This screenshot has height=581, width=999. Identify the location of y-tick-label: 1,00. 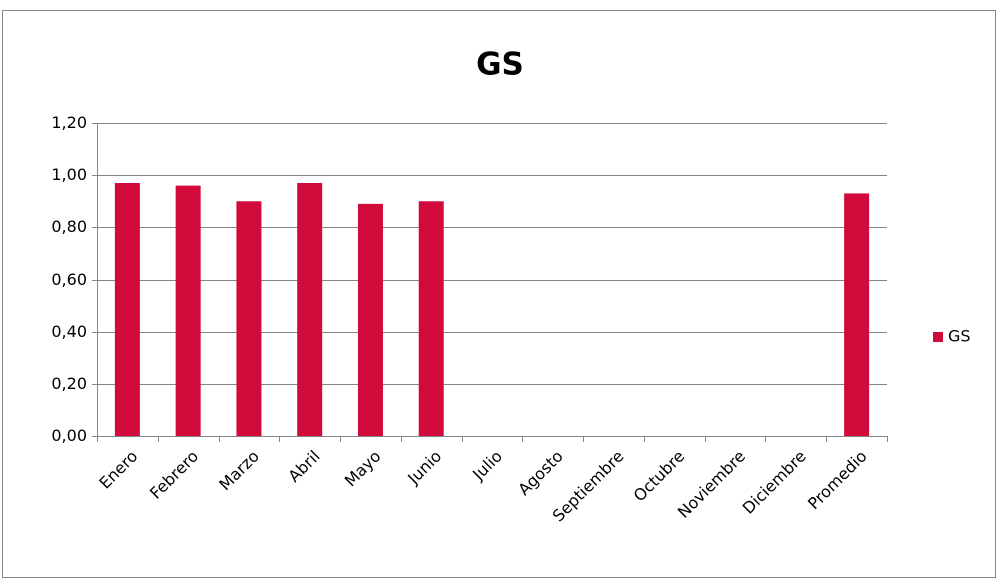
(69, 174).